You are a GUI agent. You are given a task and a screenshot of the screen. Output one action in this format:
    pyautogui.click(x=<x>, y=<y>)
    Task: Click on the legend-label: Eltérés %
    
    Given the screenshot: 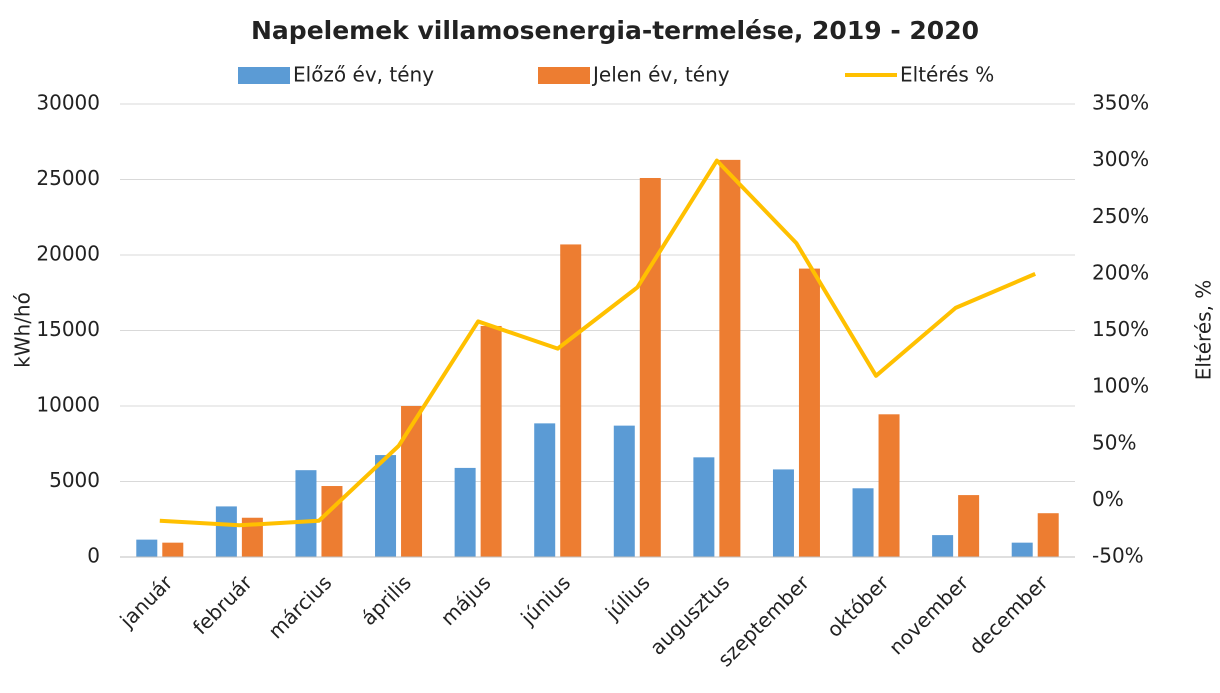 What is the action you would take?
    pyautogui.click(x=947, y=75)
    